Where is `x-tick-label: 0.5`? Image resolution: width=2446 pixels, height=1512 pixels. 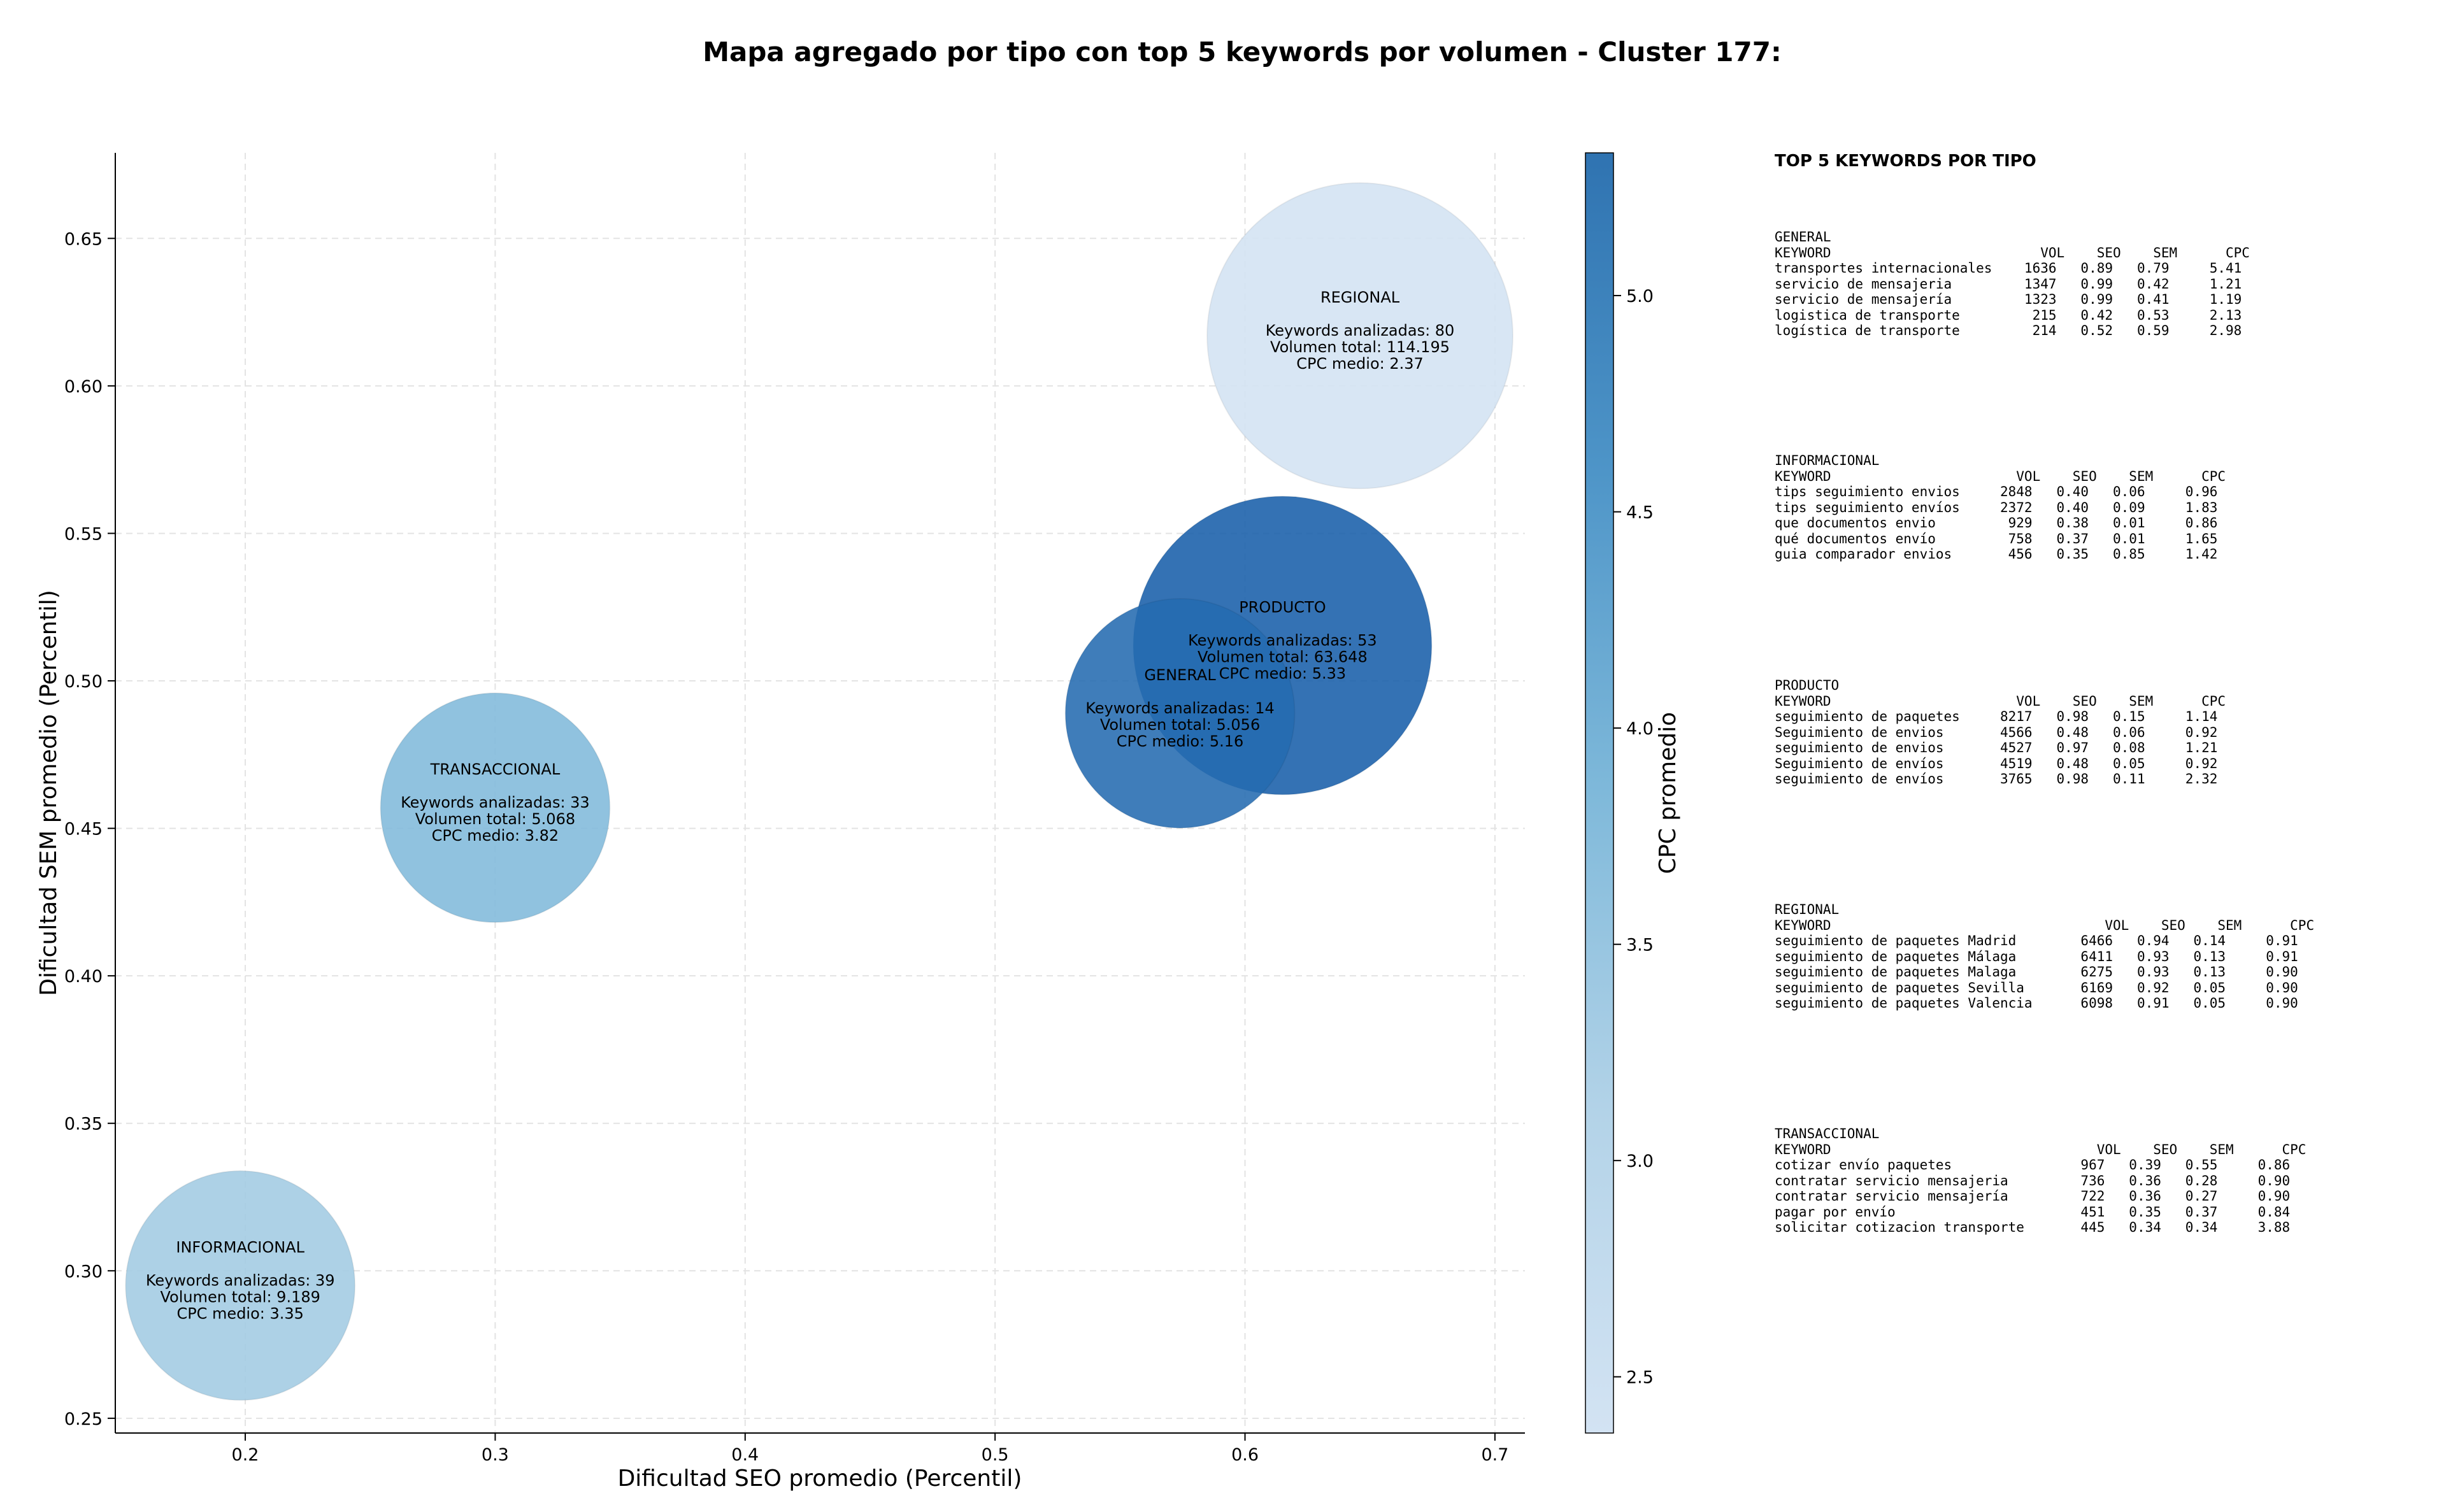
x-tick-label: 0.5 is located at coordinates (996, 1455).